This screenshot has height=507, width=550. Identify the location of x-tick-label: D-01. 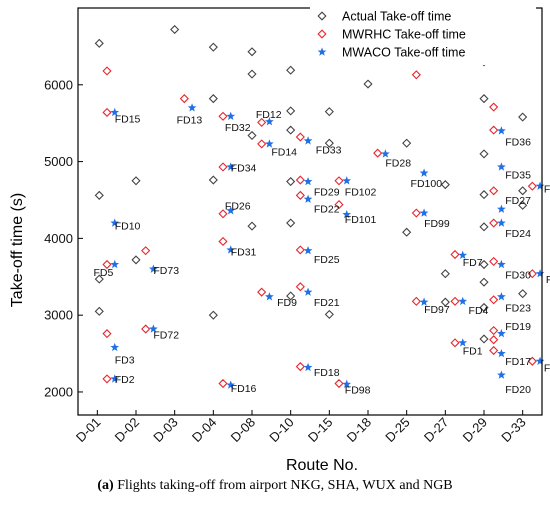
(88, 430).